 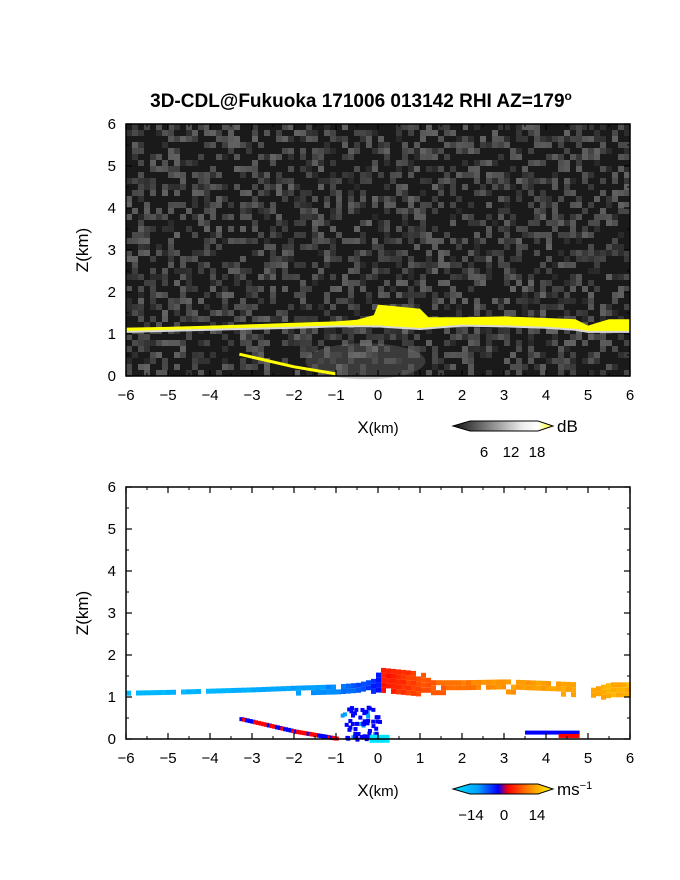 What do you see at coordinates (112, 739) in the screenshot?
I see `y-tick-label: 0` at bounding box center [112, 739].